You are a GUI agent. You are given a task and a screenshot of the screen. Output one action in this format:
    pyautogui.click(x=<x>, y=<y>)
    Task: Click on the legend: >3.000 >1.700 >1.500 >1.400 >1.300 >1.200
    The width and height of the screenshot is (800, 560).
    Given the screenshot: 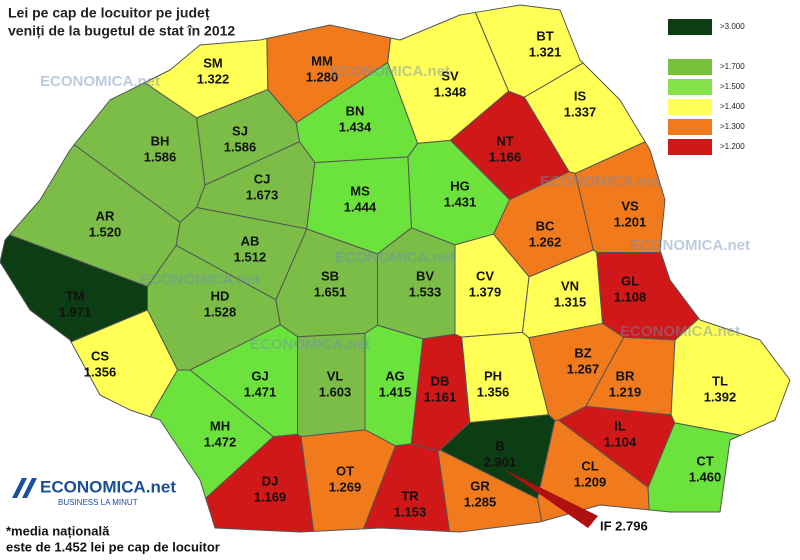 What is the action you would take?
    pyautogui.click(x=706, y=87)
    